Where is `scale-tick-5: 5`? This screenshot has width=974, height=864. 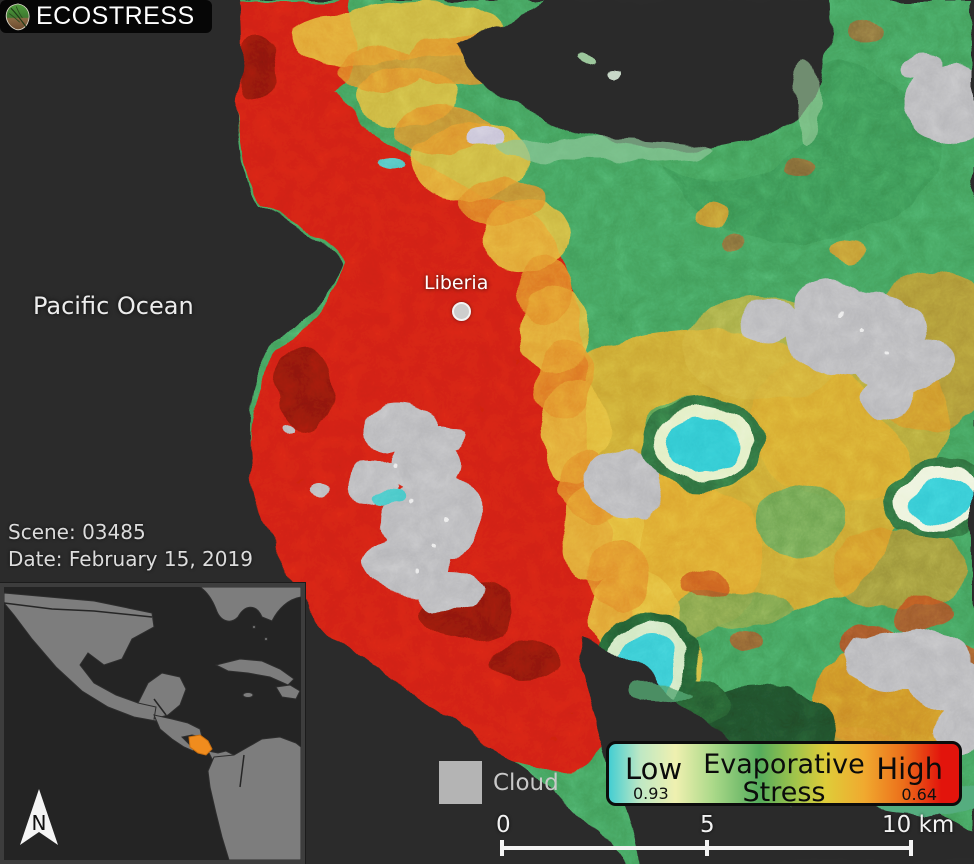
scale-tick-5: 5 is located at coordinates (707, 825).